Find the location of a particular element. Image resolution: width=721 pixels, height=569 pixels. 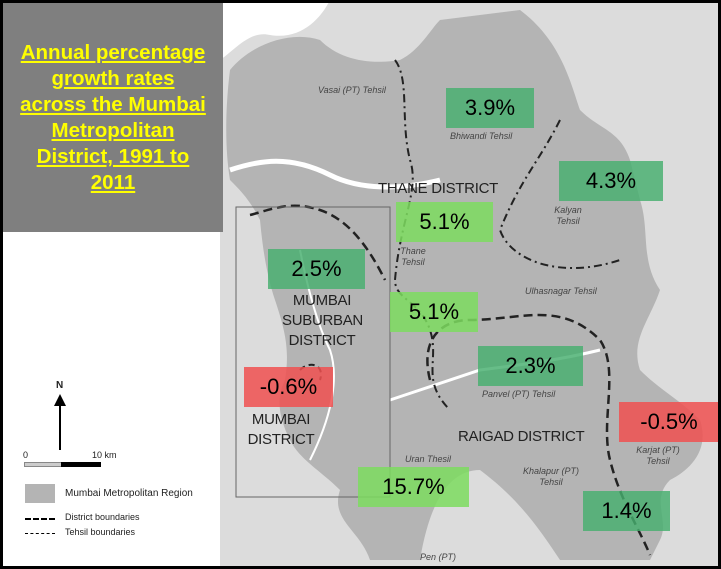

tehsil-label-pen: Pen (PT) is located at coordinates (438, 557).